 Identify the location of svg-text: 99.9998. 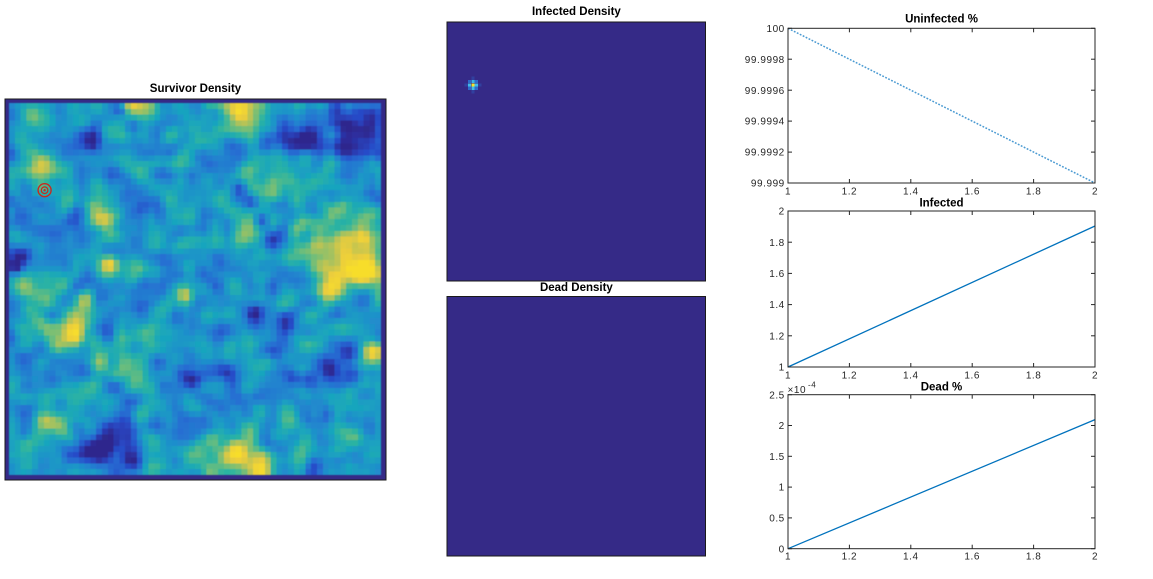
(765, 60).